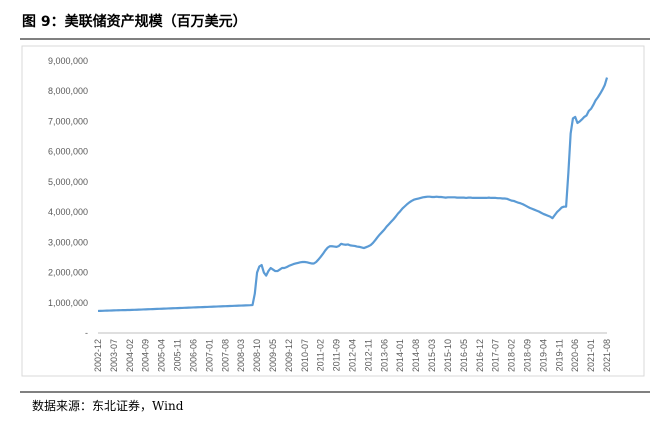  What do you see at coordinates (193, 355) in the screenshot?
I see `x-tick-label: 2006-06` at bounding box center [193, 355].